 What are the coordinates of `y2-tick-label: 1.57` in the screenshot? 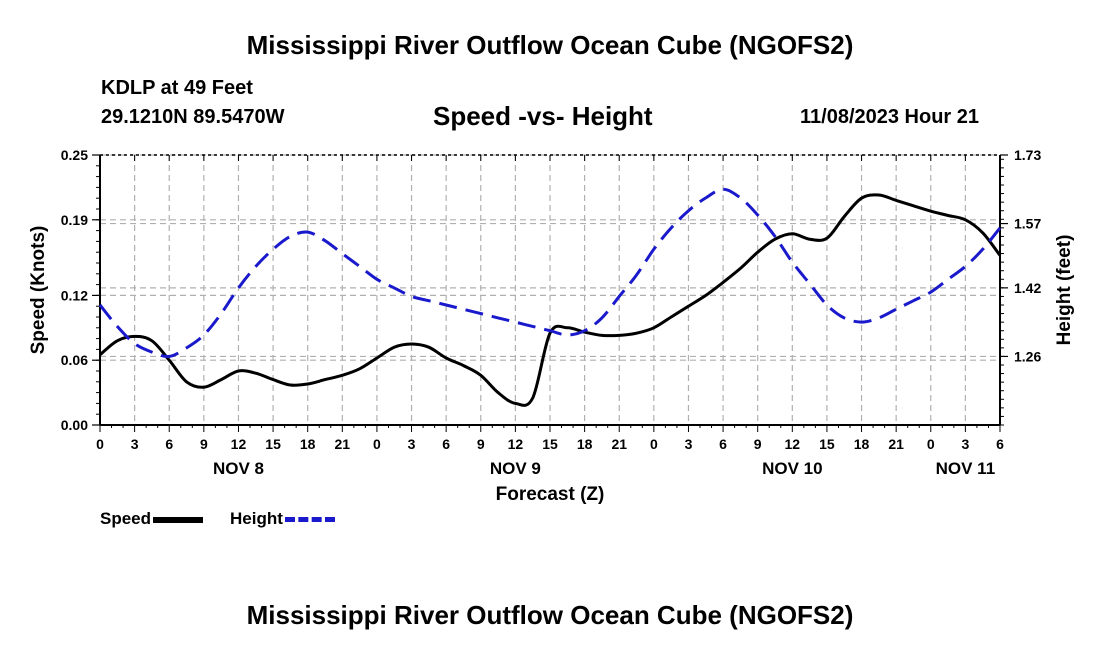 It's located at (1027, 224).